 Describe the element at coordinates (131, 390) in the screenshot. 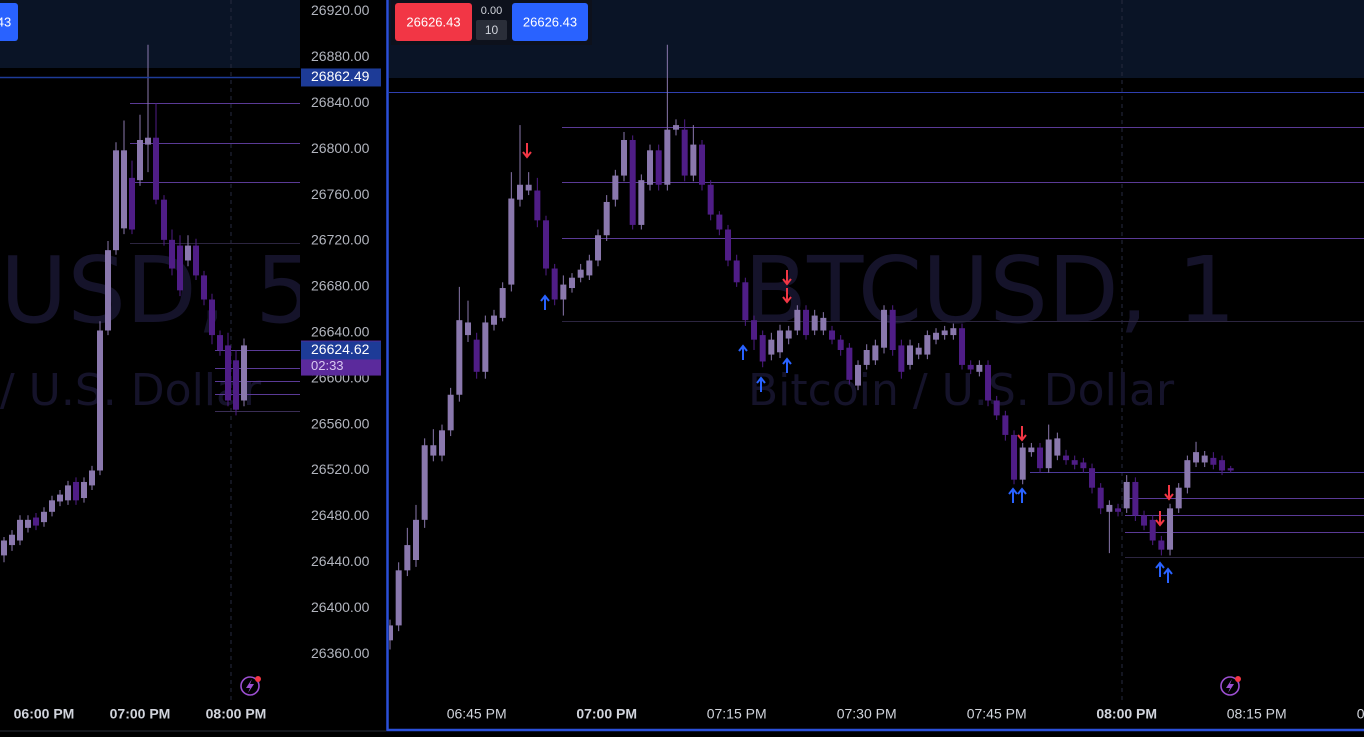

I see `watermark-description: Bitcoin / U.S. Dollar` at that location.